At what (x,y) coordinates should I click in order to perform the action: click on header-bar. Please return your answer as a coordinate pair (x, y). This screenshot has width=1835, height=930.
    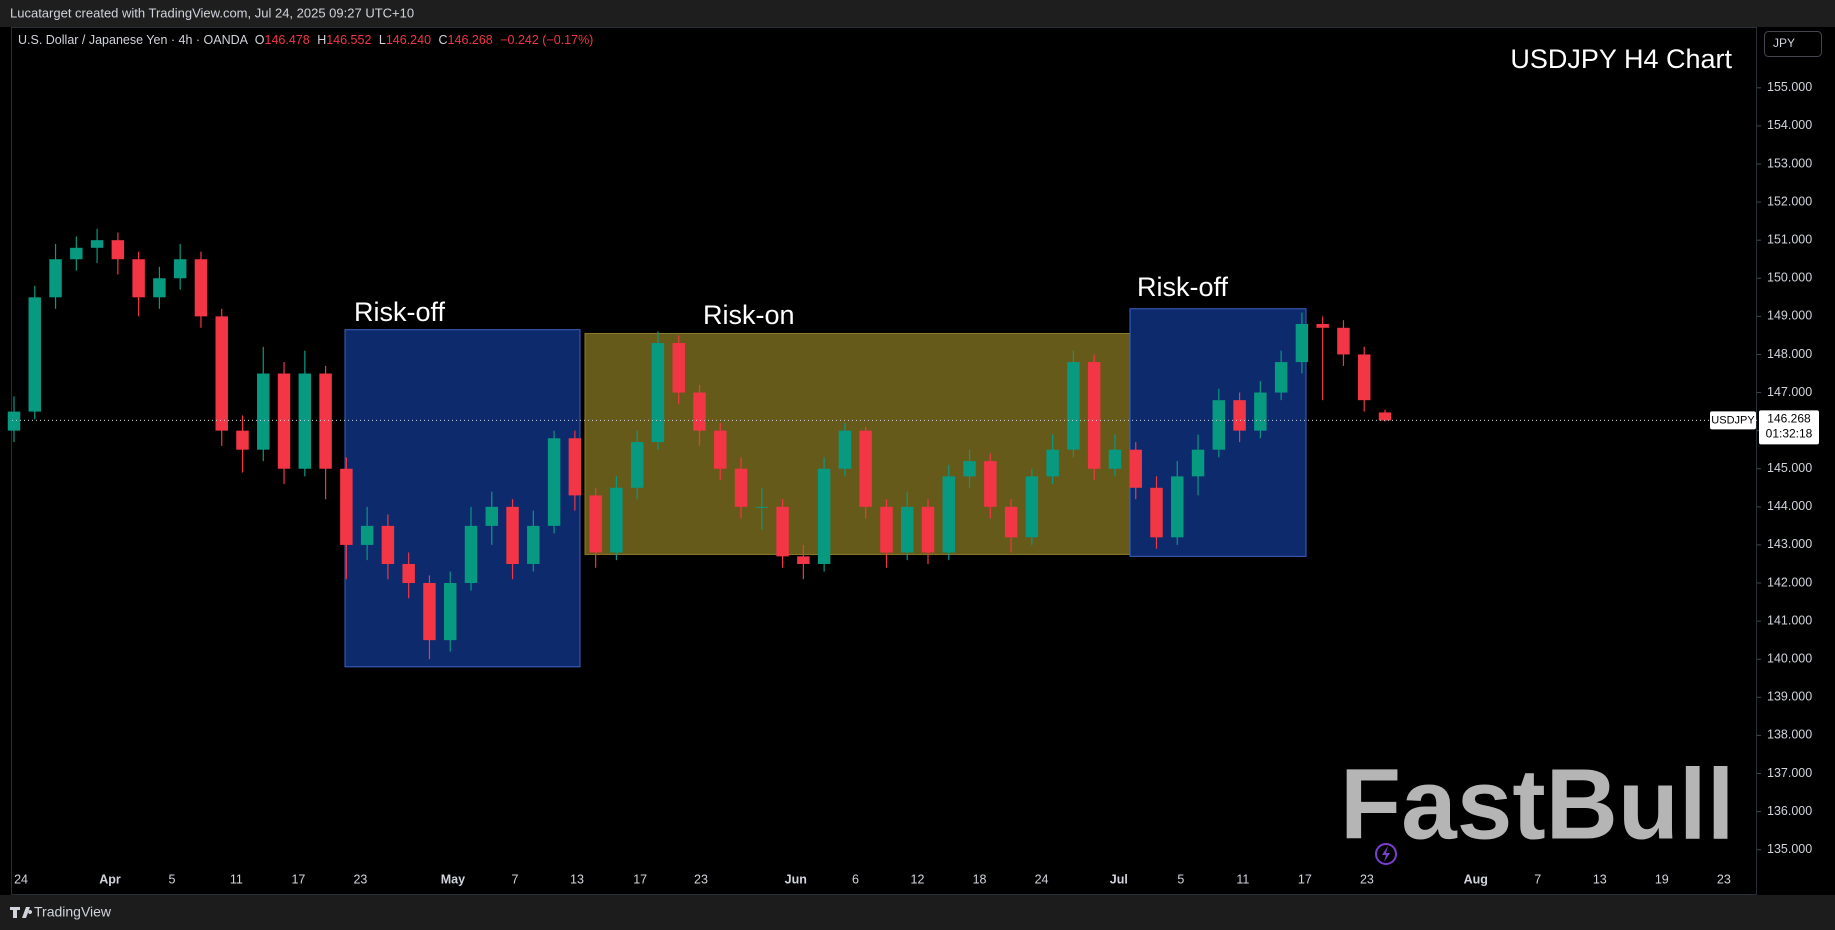
    Looking at the image, I should click on (917, 13).